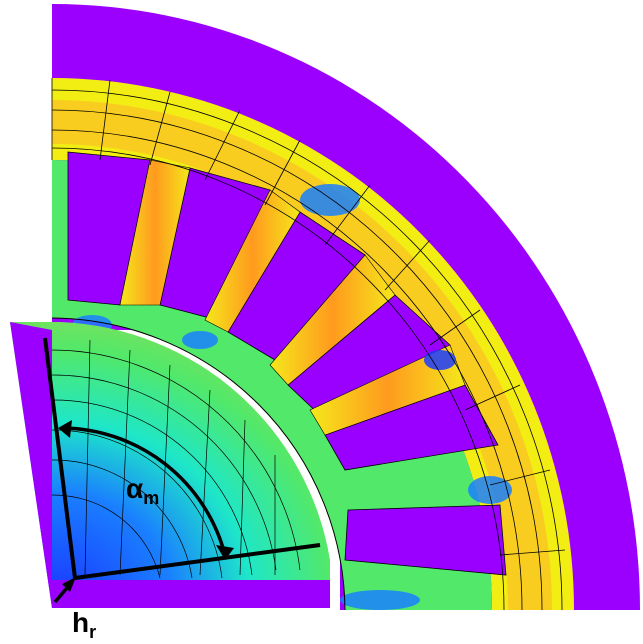 This screenshot has height=644, width=643. I want to click on rotor-flux-lines, so click(176, 459).